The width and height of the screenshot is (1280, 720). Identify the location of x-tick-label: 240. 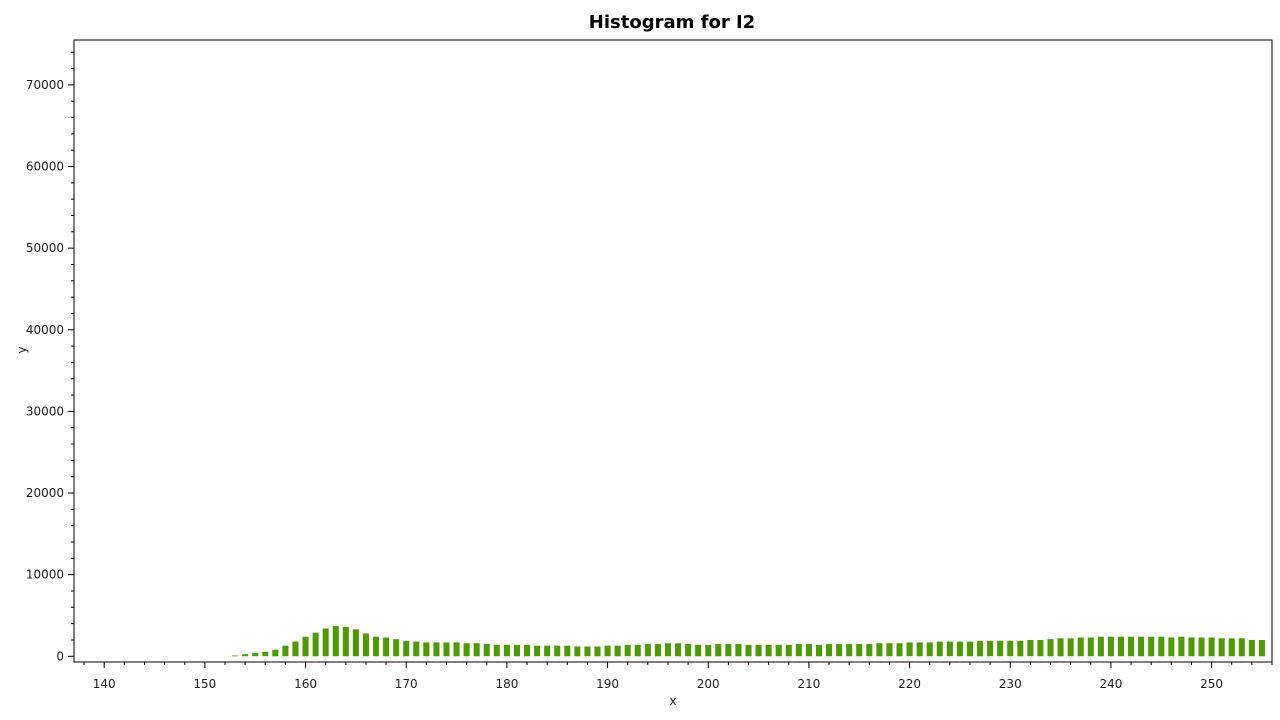
(1110, 684).